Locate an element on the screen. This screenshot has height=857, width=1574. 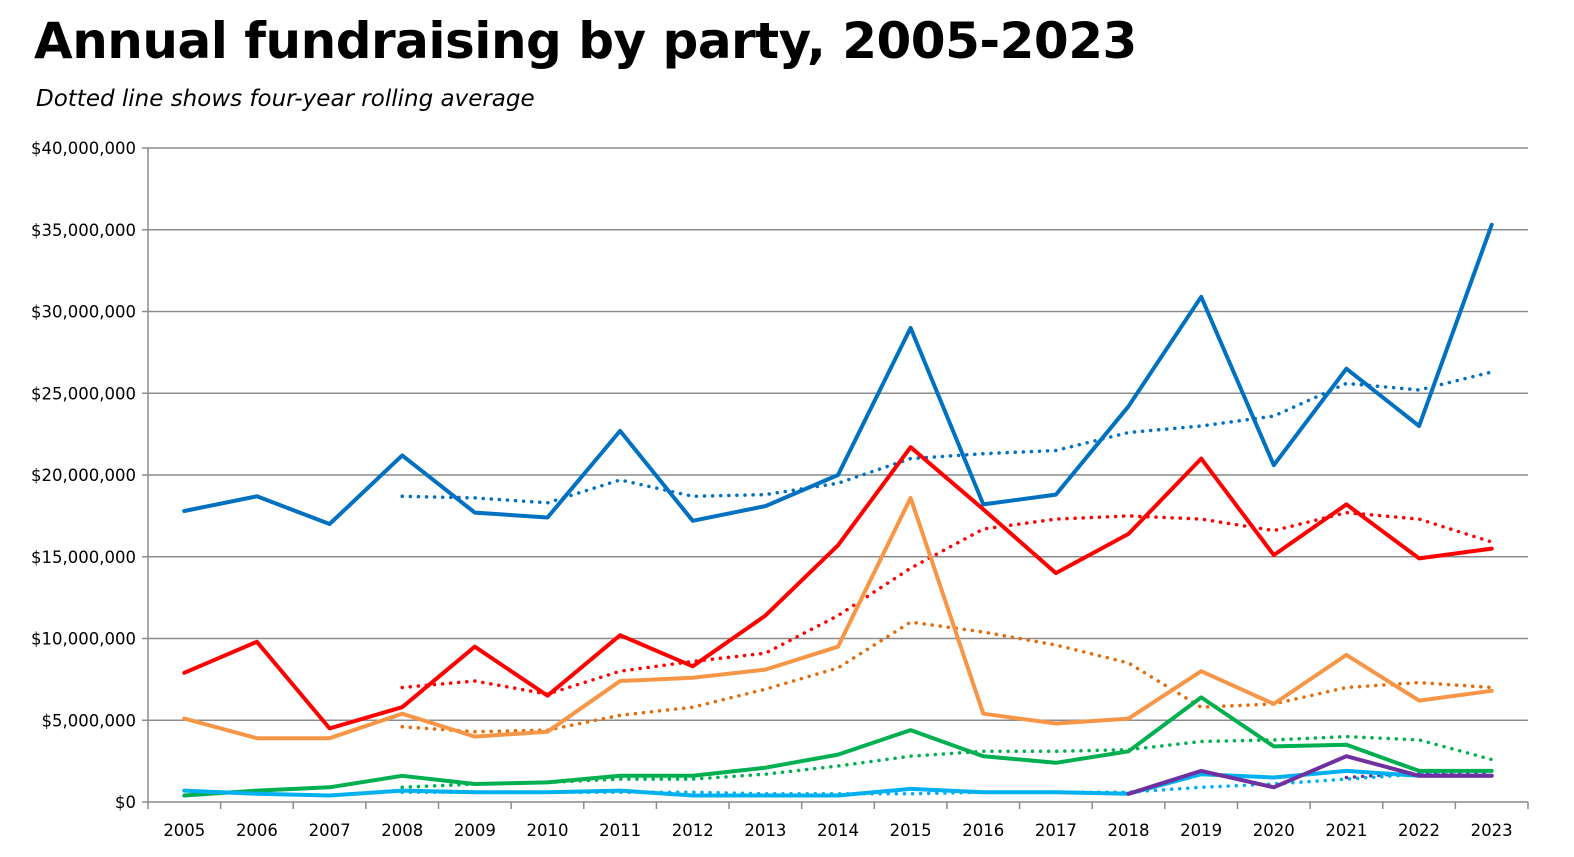
y-tick-label: $35,000,000 is located at coordinates (83, 230).